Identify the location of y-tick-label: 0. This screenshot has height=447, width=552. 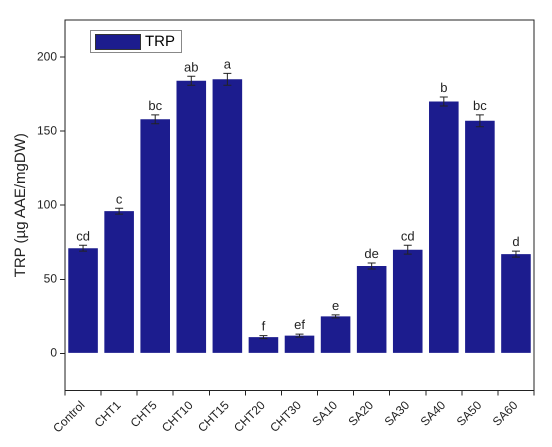
(54, 353).